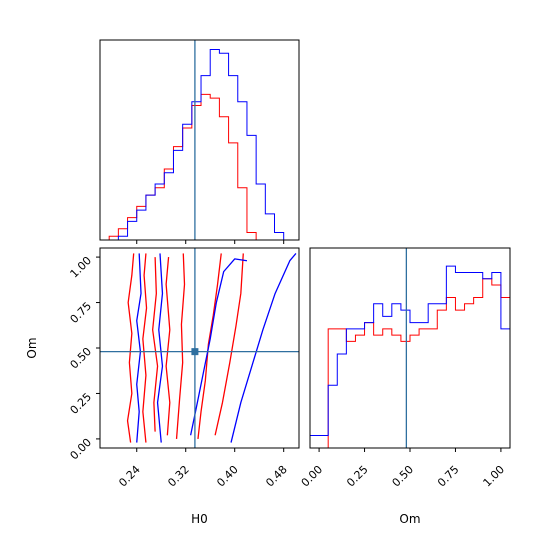 Image resolution: width=550 pixels, height=550 pixels. Describe the element at coordinates (81, 403) in the screenshot. I see `om-tick-label: 0.25` at that location.